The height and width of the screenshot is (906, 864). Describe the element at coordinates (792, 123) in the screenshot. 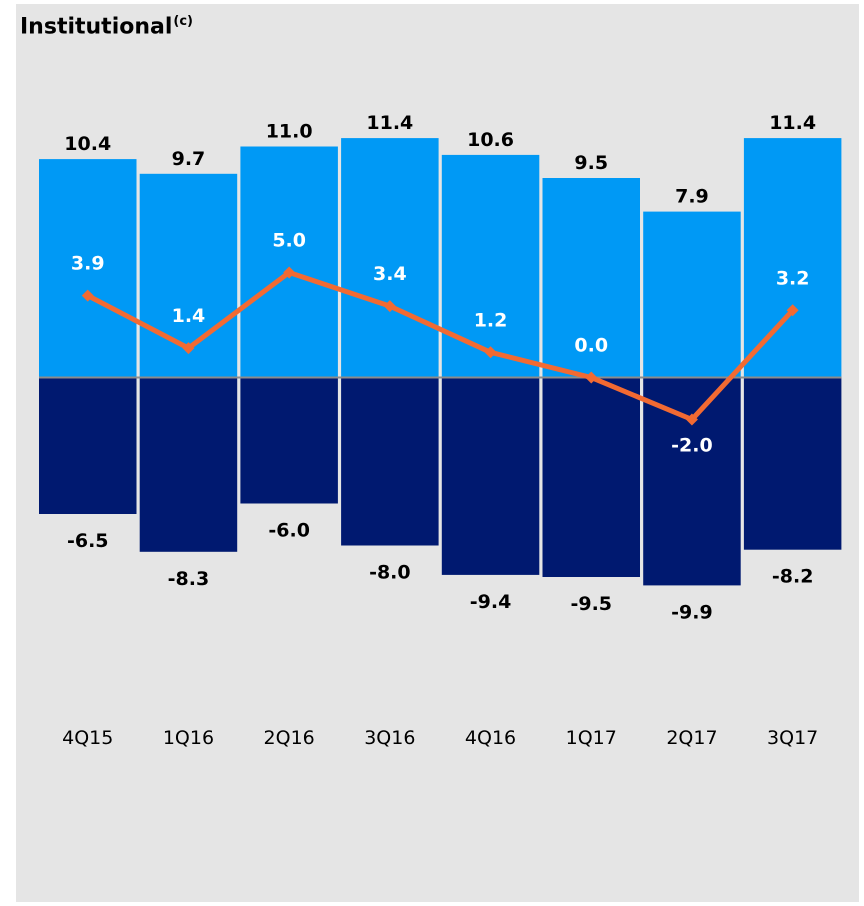

I see `inflow-label-3Q17: 11.4` at that location.